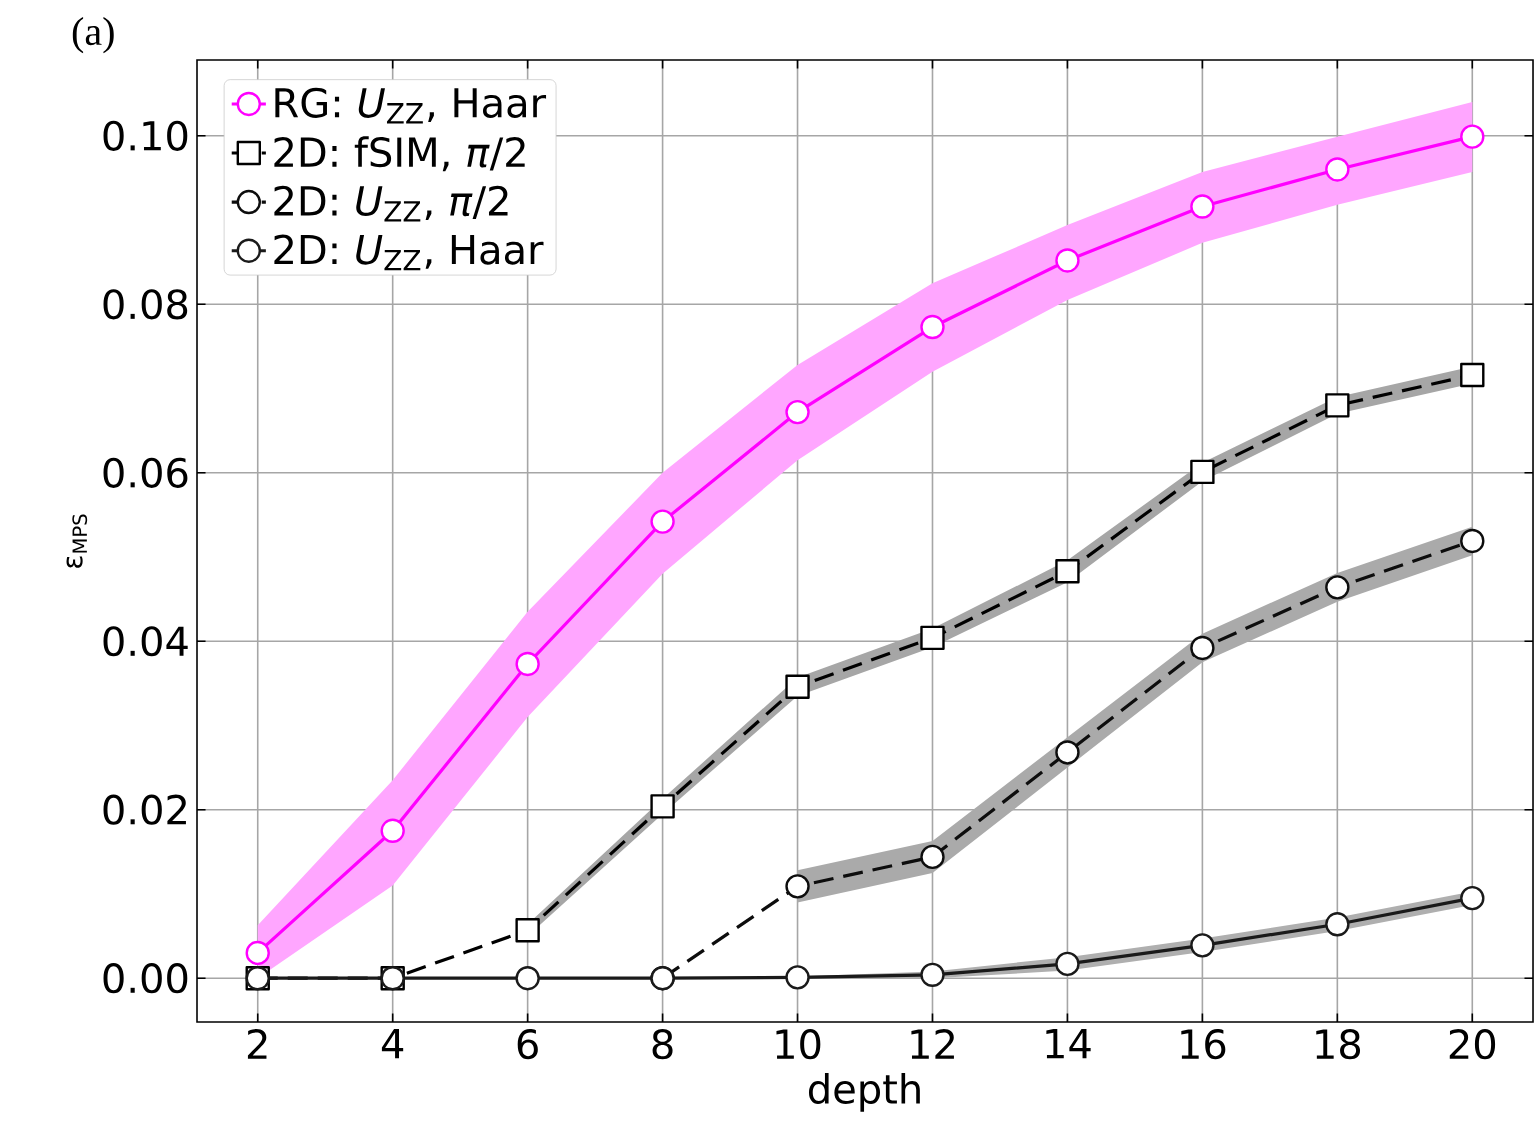 This screenshot has height=1124, width=1535. What do you see at coordinates (144, 809) in the screenshot?
I see `y-tick-label: 0.02` at bounding box center [144, 809].